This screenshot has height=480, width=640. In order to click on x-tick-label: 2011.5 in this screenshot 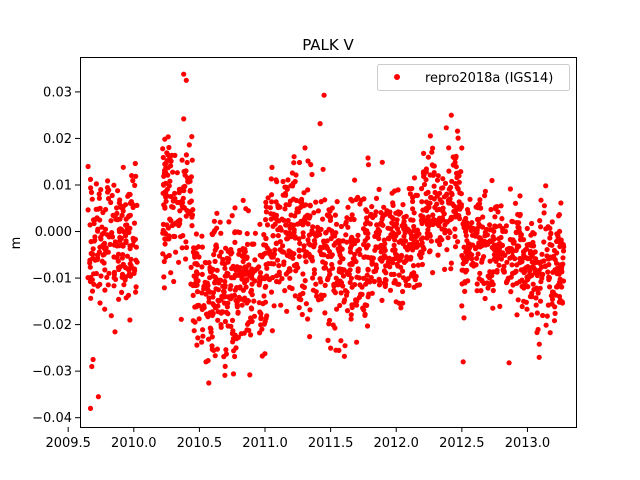, I will do `click(331, 443)`.